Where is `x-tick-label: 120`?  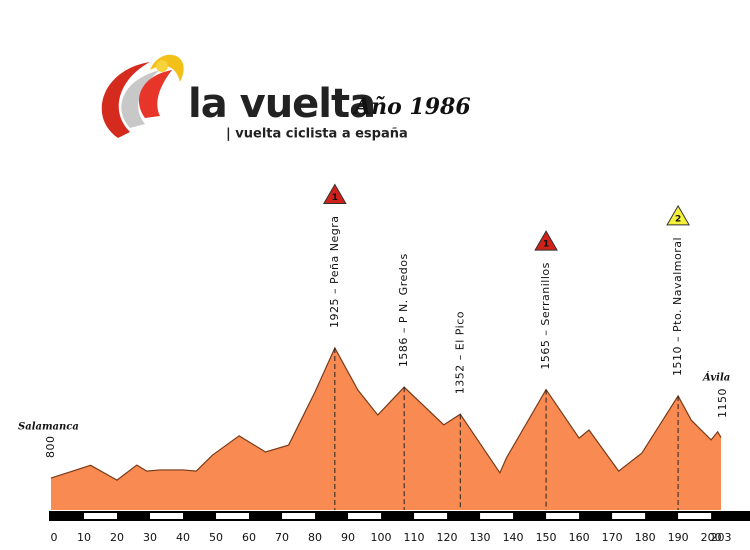
x-tick-label: 120 is located at coordinates (447, 537).